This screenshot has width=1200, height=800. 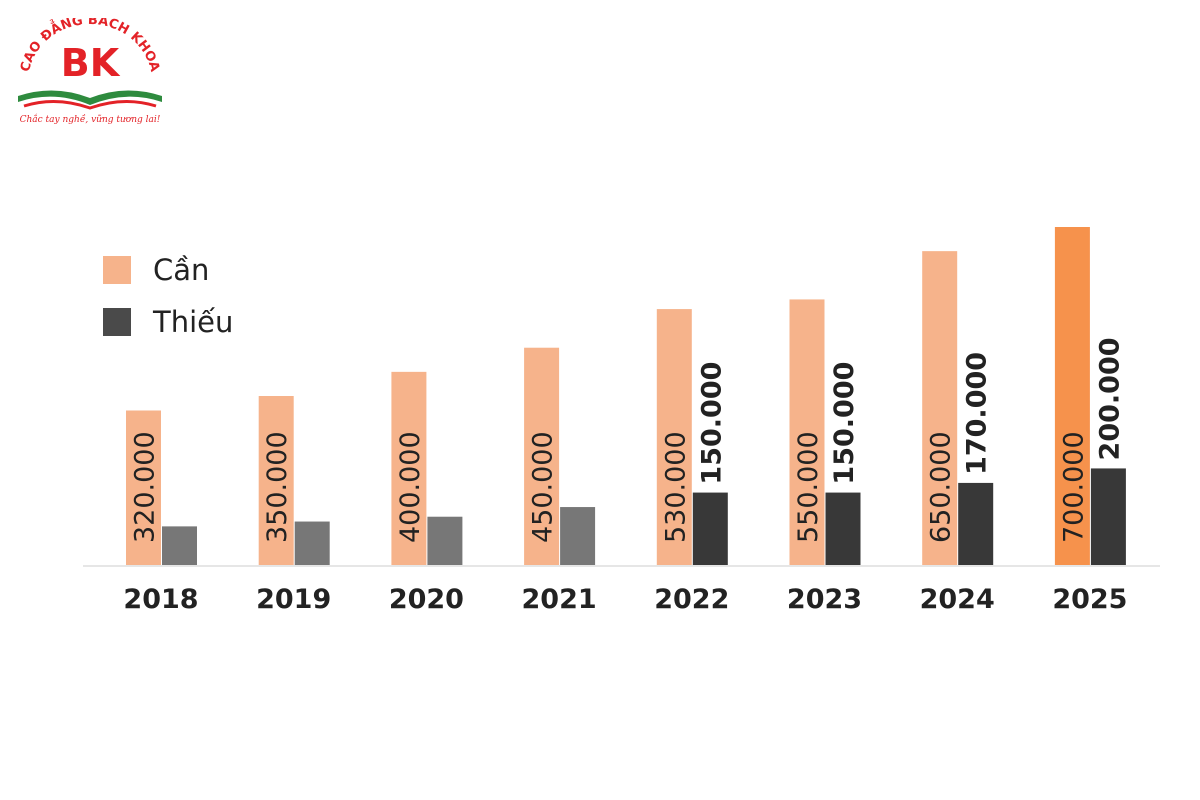 I want to click on x-tick-label-2018: 2018, so click(x=160, y=599).